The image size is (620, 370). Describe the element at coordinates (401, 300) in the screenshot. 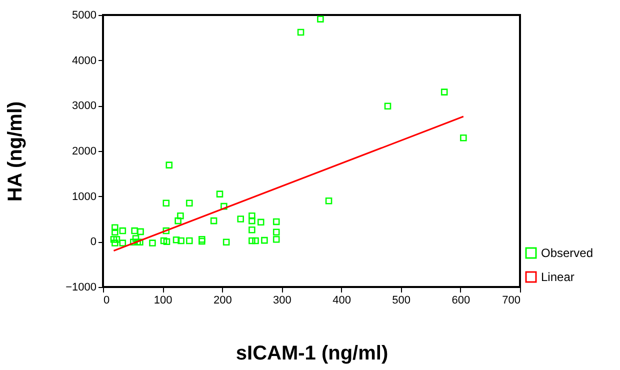

I see `x-tick-label: 500` at that location.